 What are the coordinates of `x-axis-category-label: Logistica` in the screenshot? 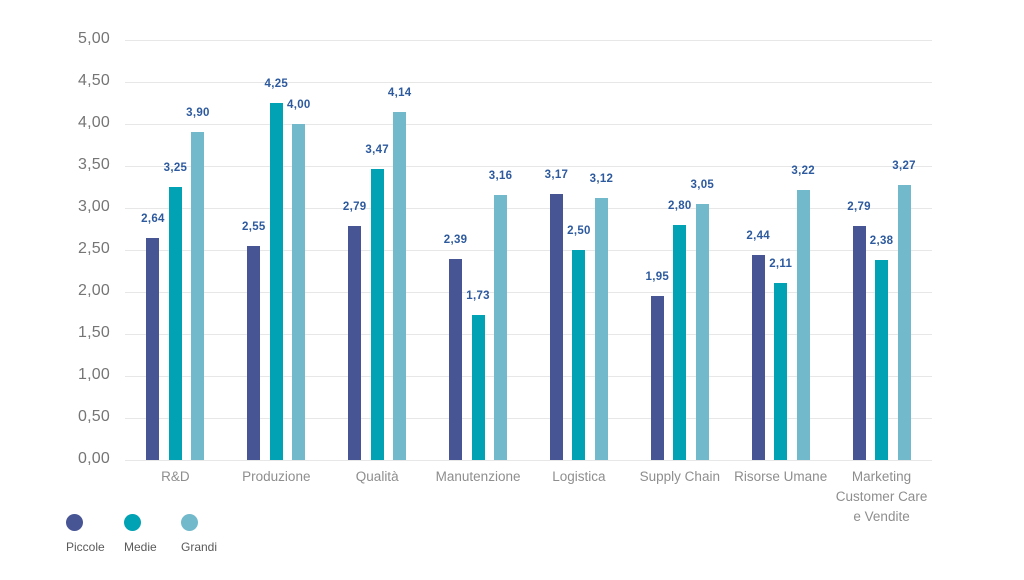 It's located at (579, 477).